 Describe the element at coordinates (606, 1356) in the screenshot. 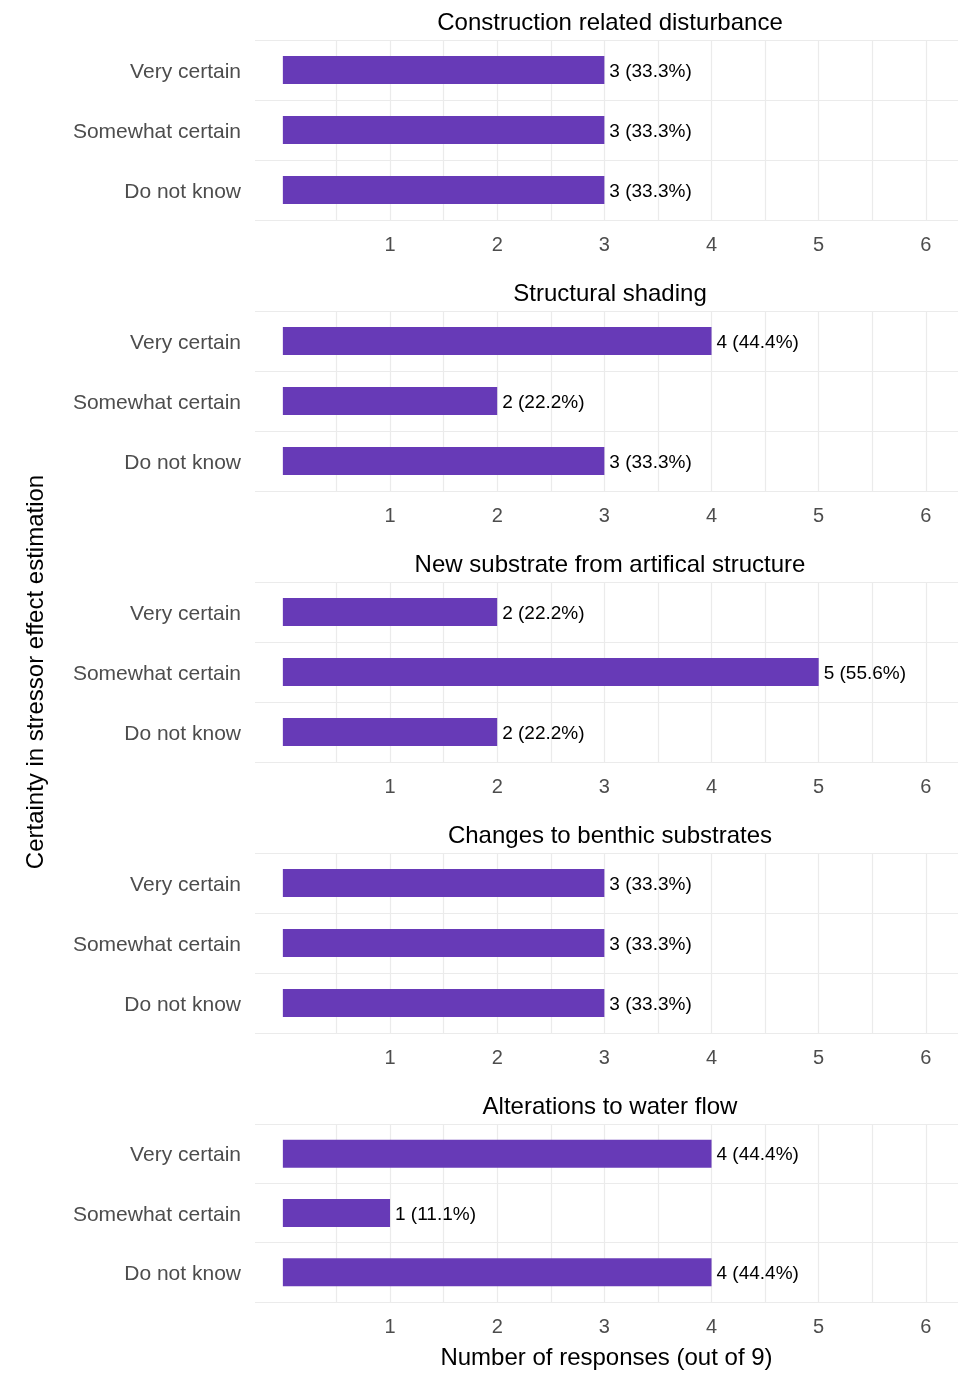

I see `x-axis-title: Number of responses (out of 9)` at that location.